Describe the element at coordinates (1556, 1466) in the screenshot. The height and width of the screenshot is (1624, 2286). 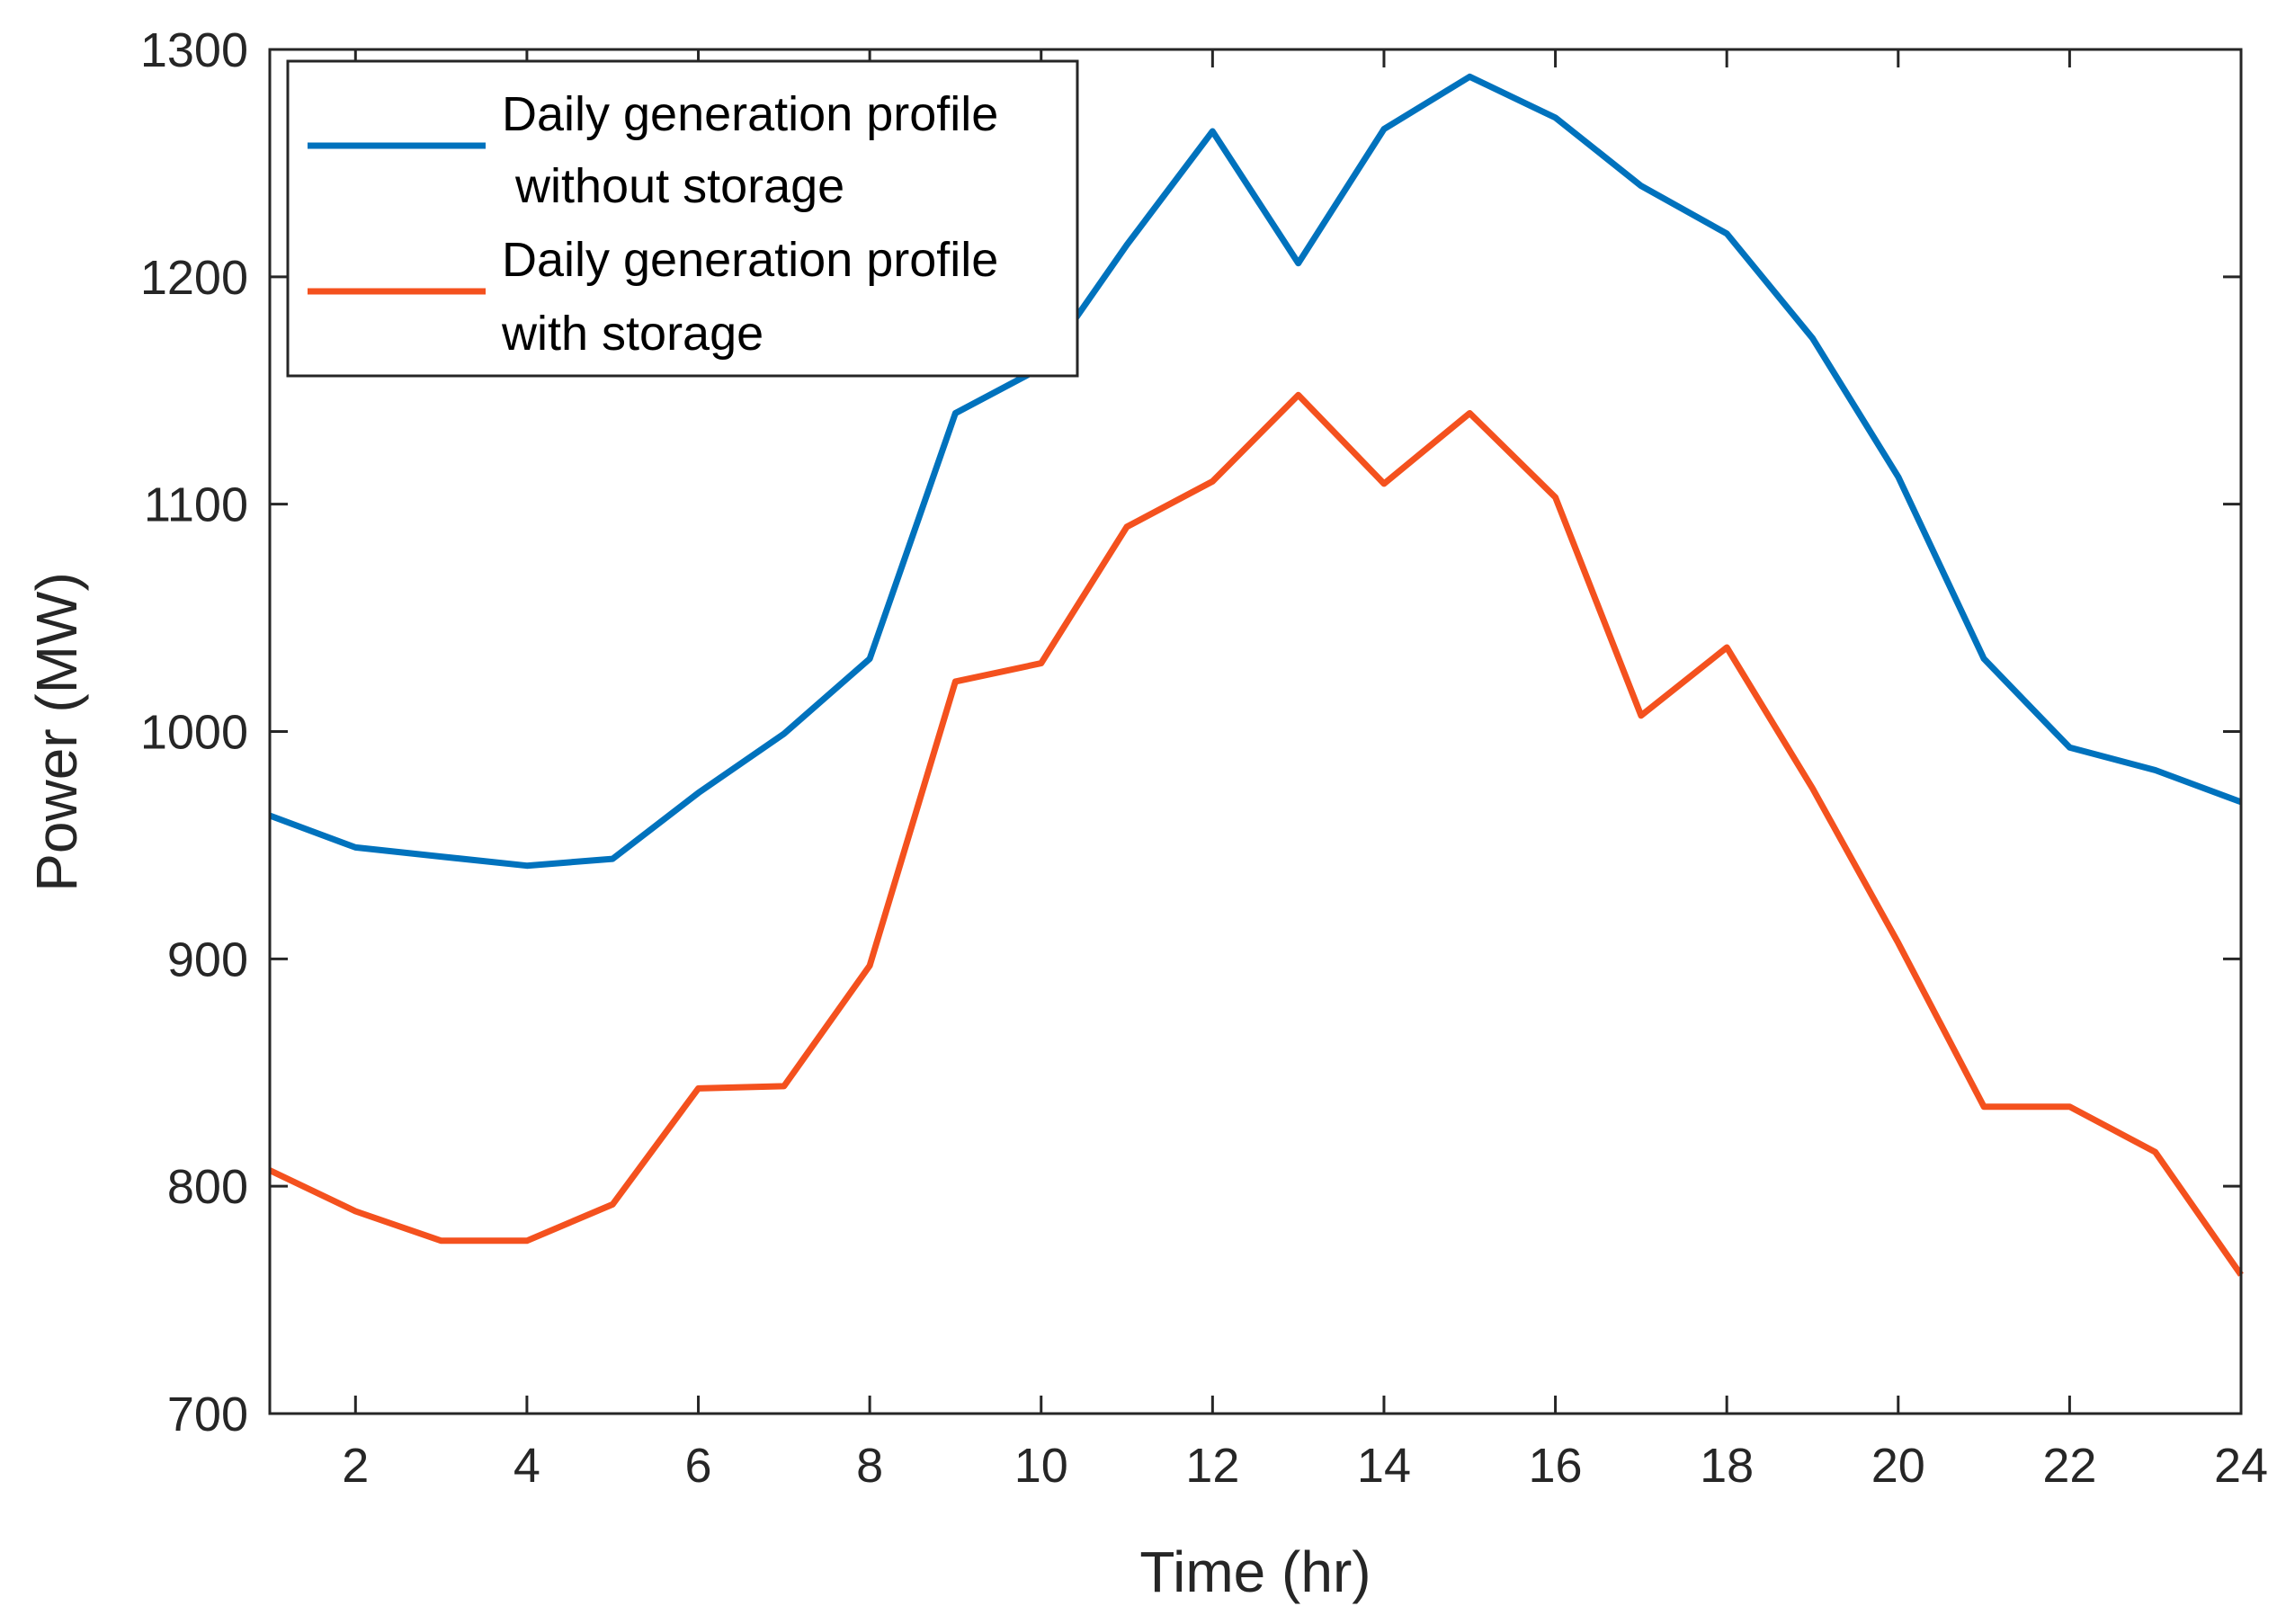
I see `x-tick-label: 16` at that location.